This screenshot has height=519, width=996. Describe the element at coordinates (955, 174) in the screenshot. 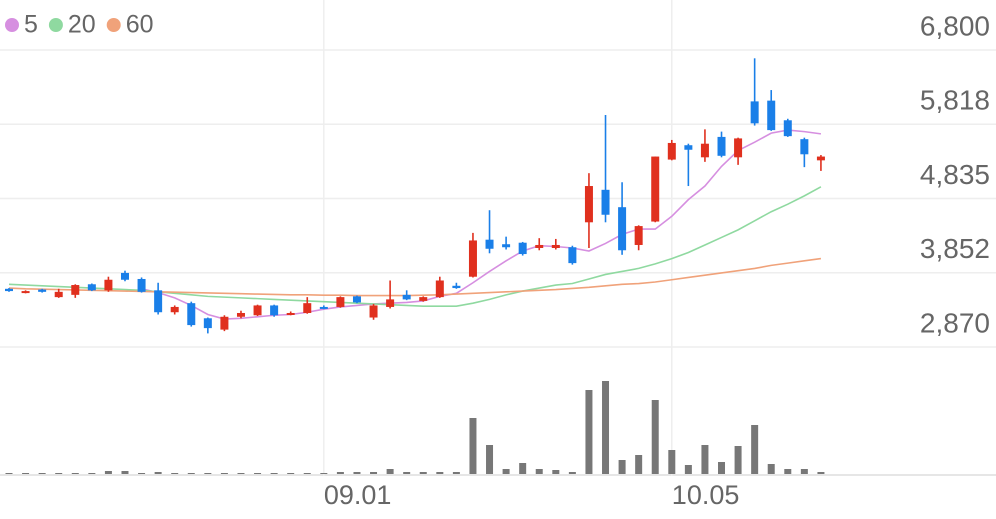

I see `y-tick-label: 4,835` at that location.